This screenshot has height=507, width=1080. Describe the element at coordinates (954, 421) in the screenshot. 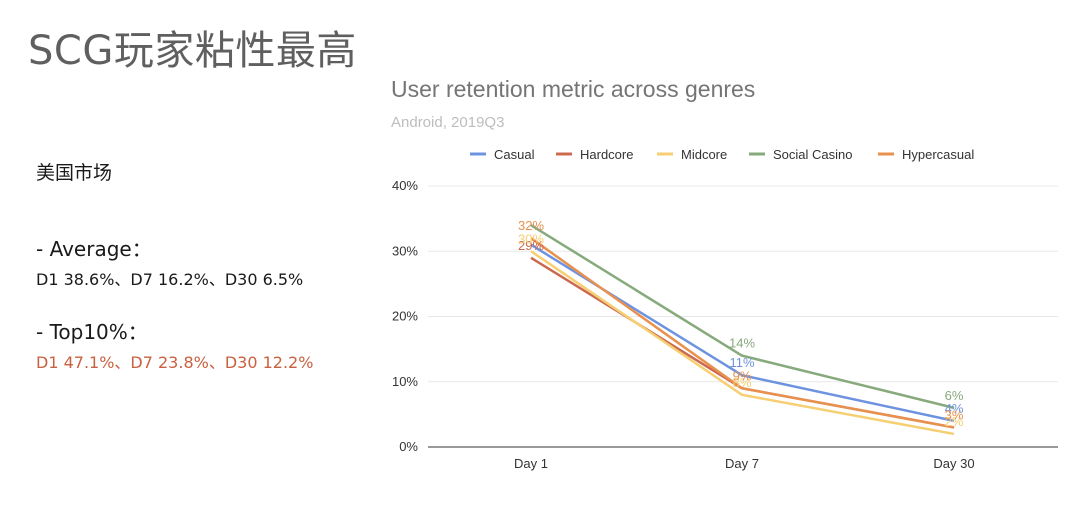

I see `data-label: 2%` at that location.